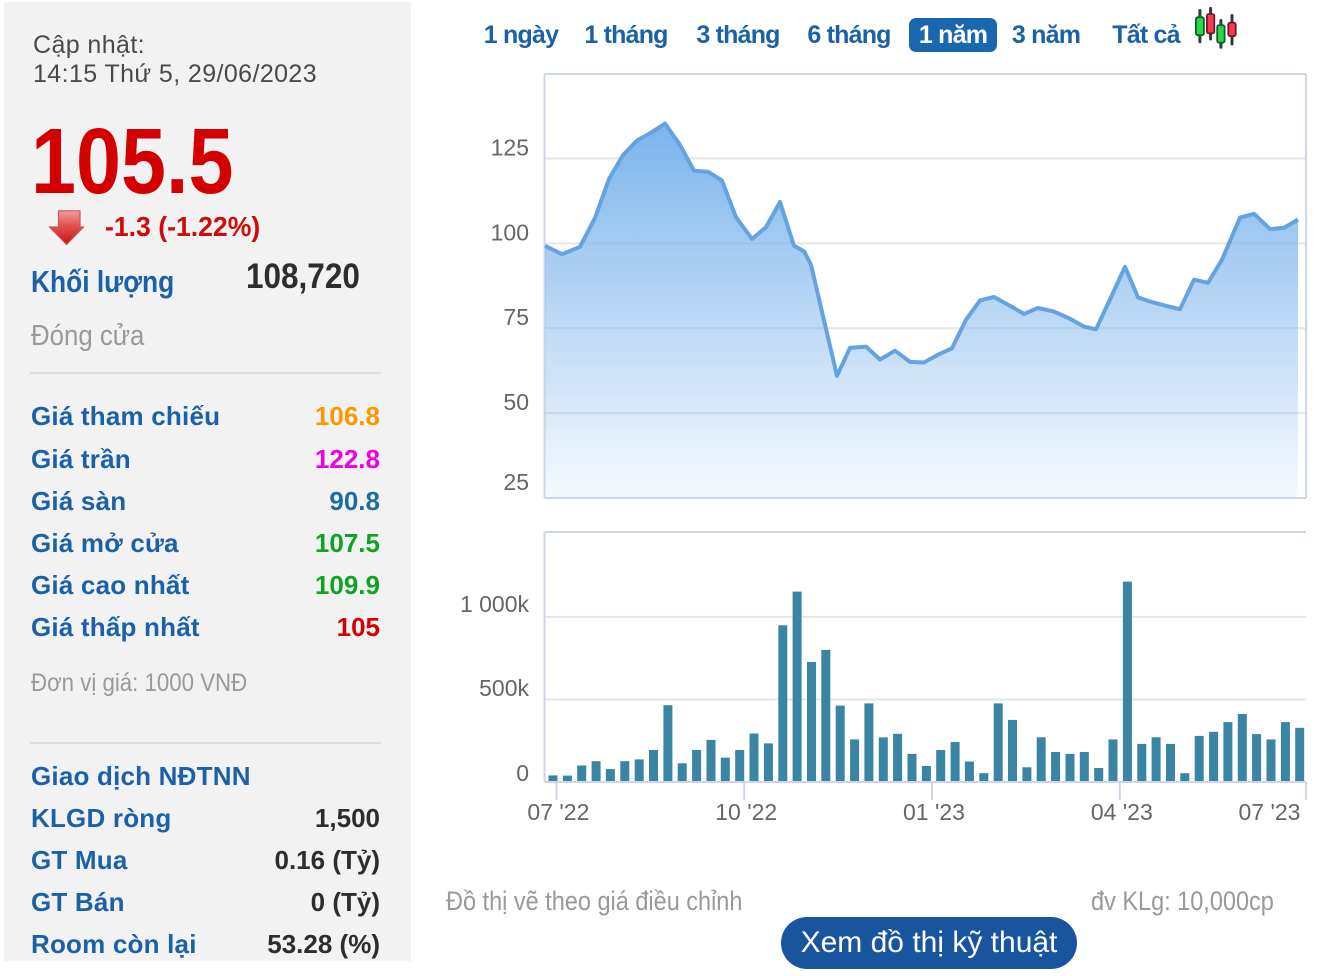 This screenshot has width=1320, height=976. What do you see at coordinates (504, 688) in the screenshot?
I see `svg-text: 500k` at bounding box center [504, 688].